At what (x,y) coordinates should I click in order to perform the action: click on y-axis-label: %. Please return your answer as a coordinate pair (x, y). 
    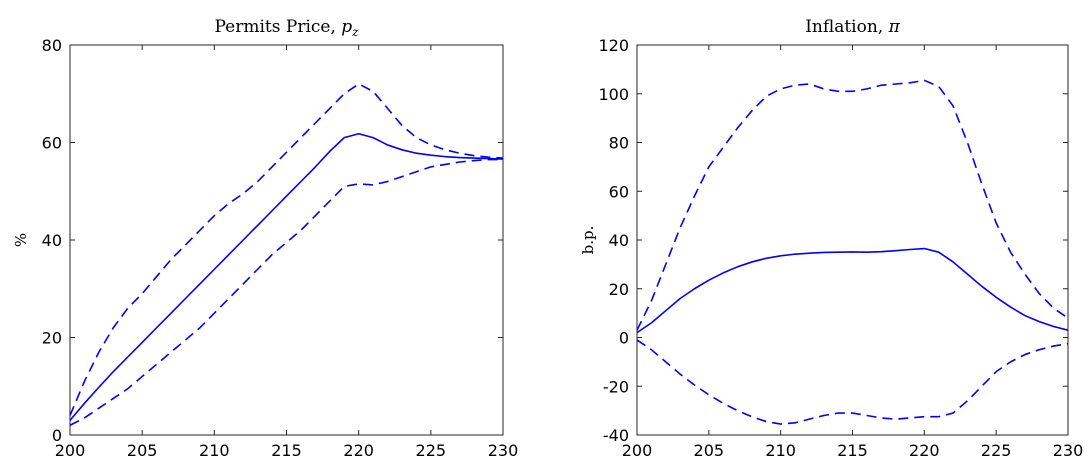
    Looking at the image, I should click on (21, 240).